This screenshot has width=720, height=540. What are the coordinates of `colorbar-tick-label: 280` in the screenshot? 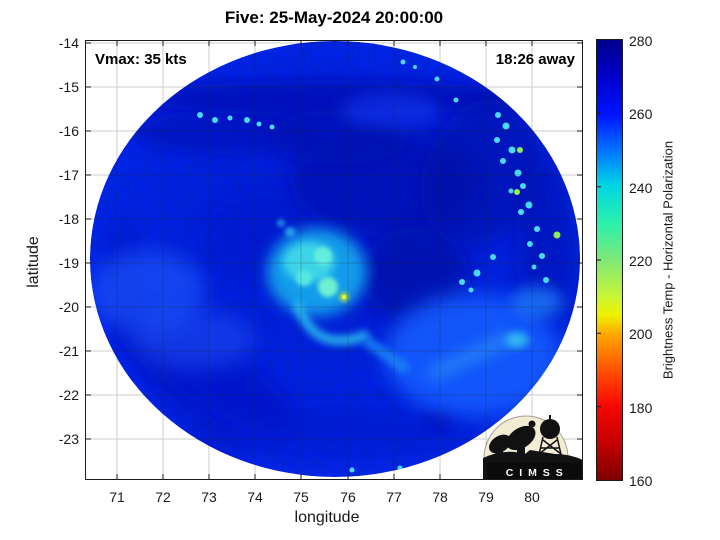 It's located at (641, 41).